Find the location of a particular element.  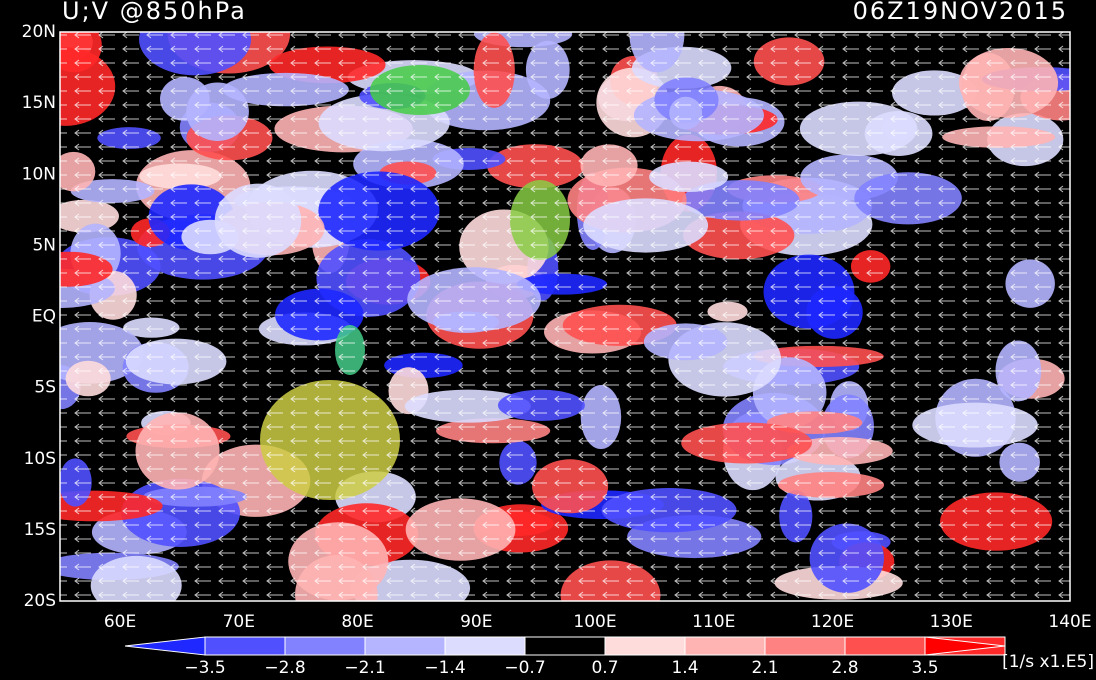

lat-label: 15S is located at coordinates (40, 530).